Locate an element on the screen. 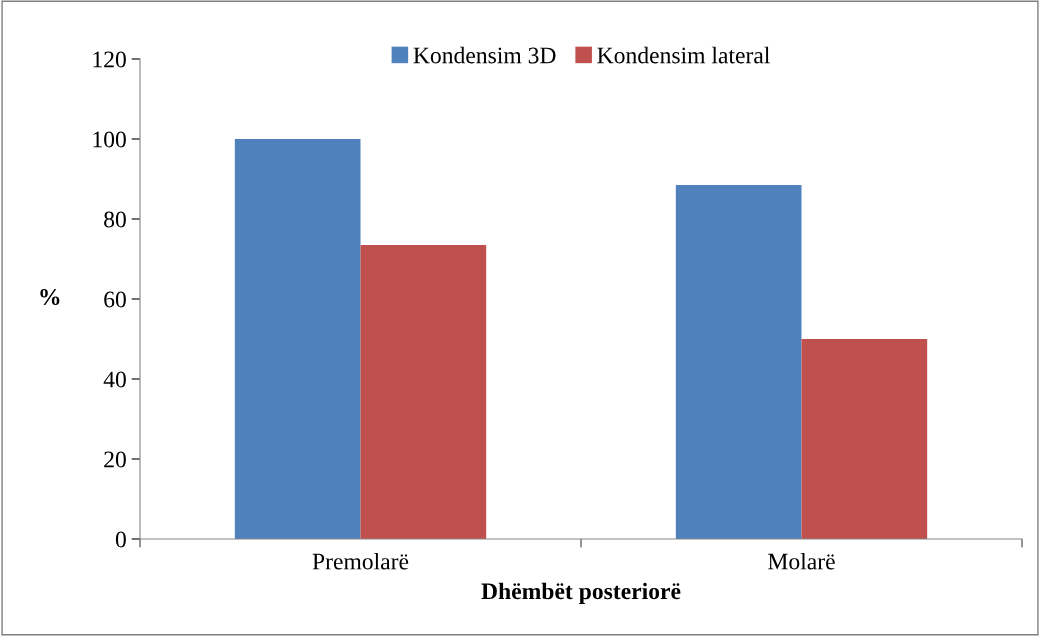  y-tick-label: 20 is located at coordinates (115, 459).